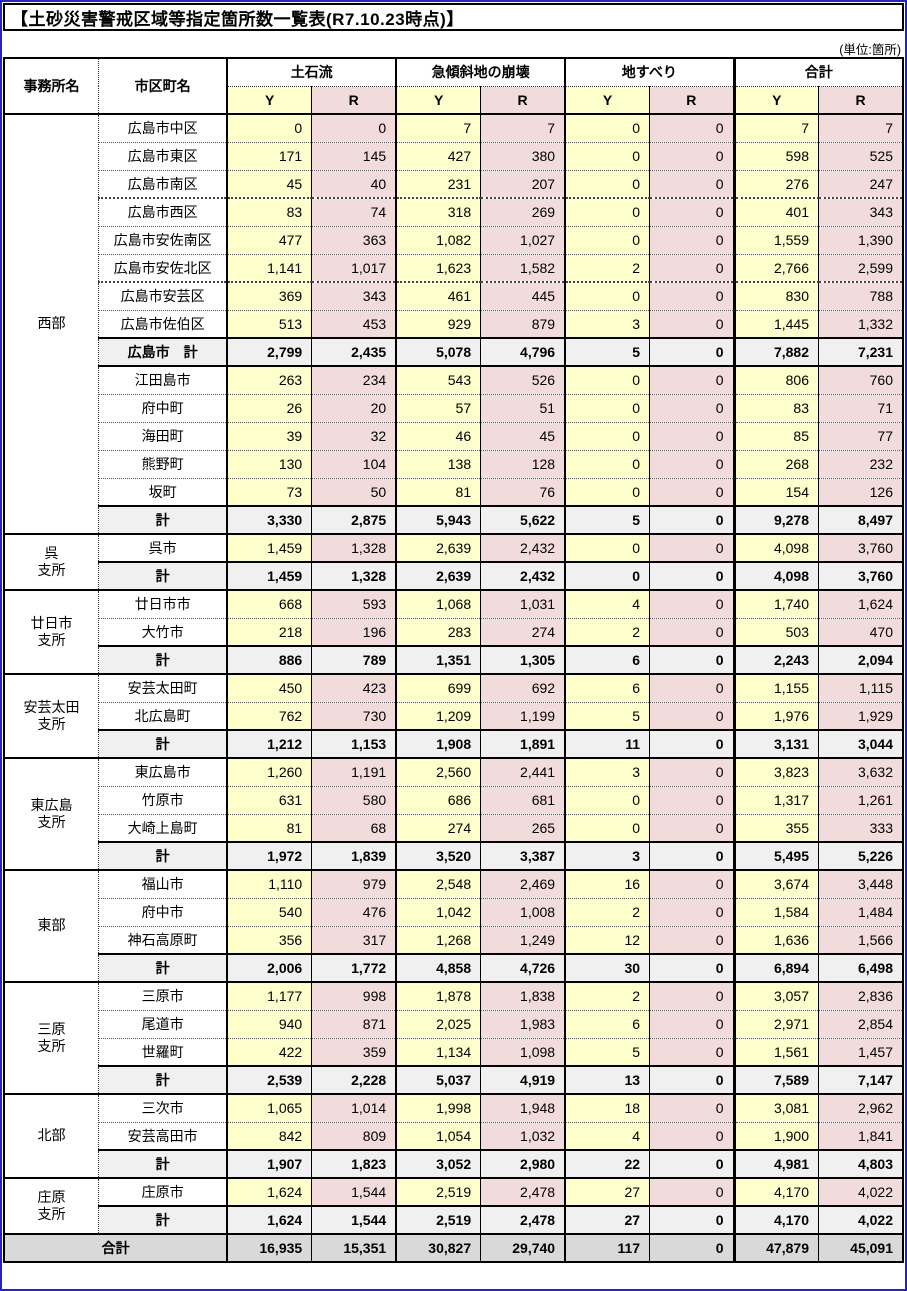 The image size is (907, 1291). Describe the element at coordinates (438, 1164) in the screenshot. I see `value-cell: 3,052` at that location.